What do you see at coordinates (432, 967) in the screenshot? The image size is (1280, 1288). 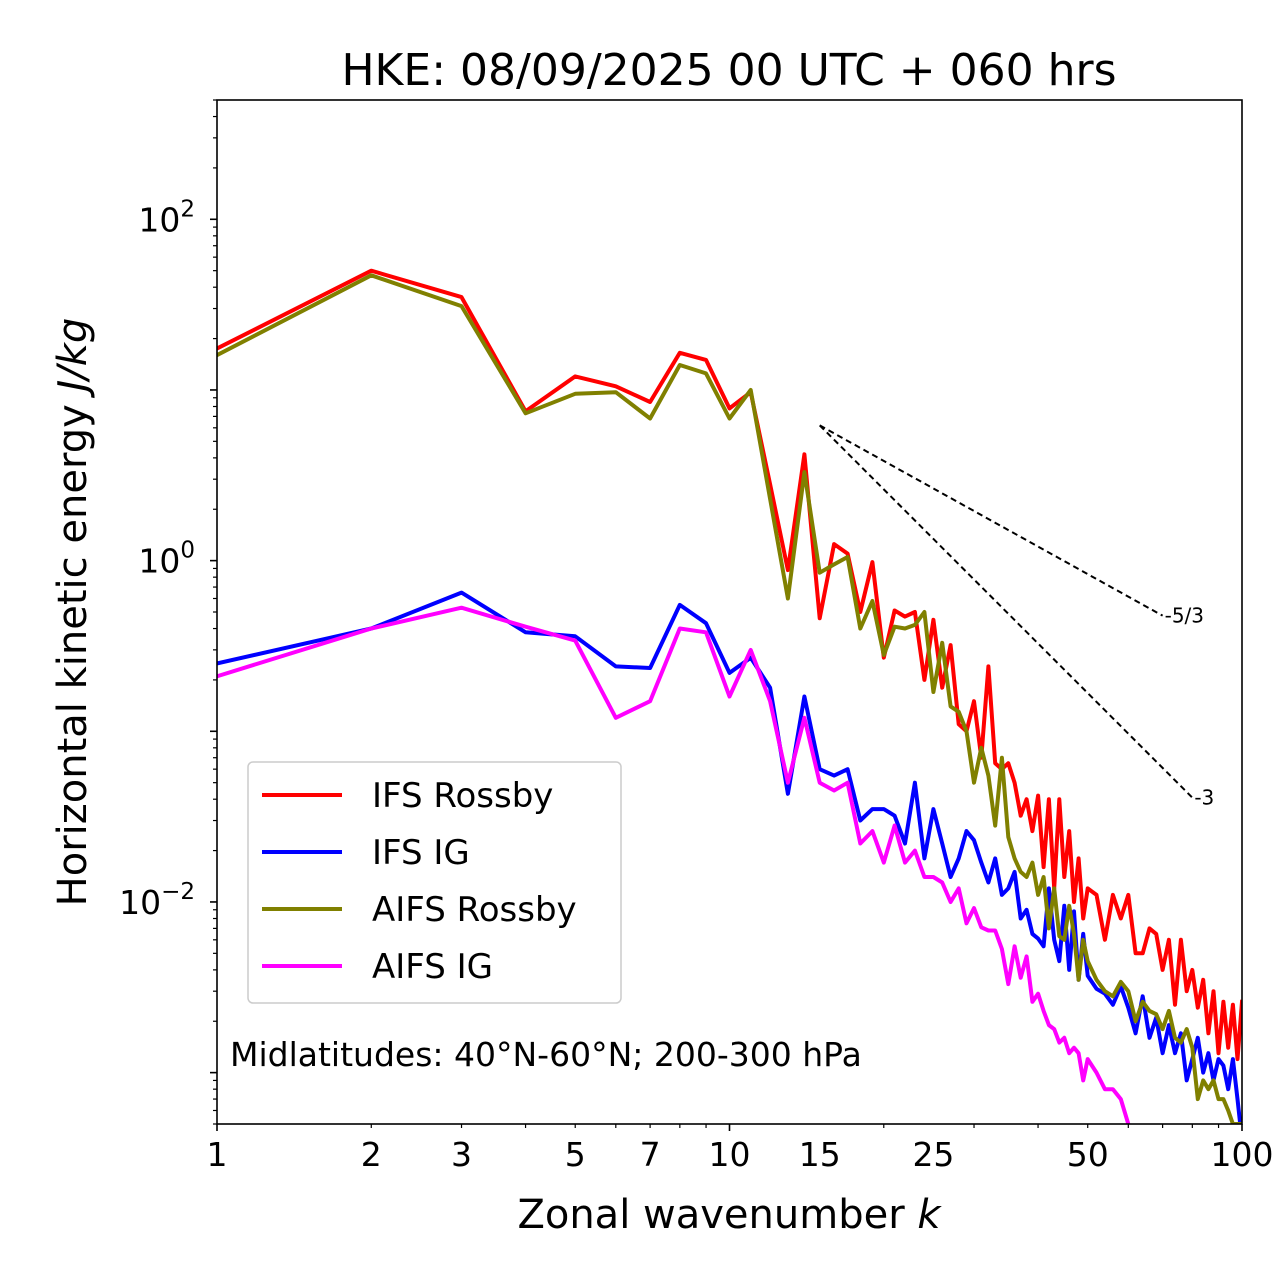 I see `legend-label-aifs-ig: AIFS IG` at bounding box center [432, 967].